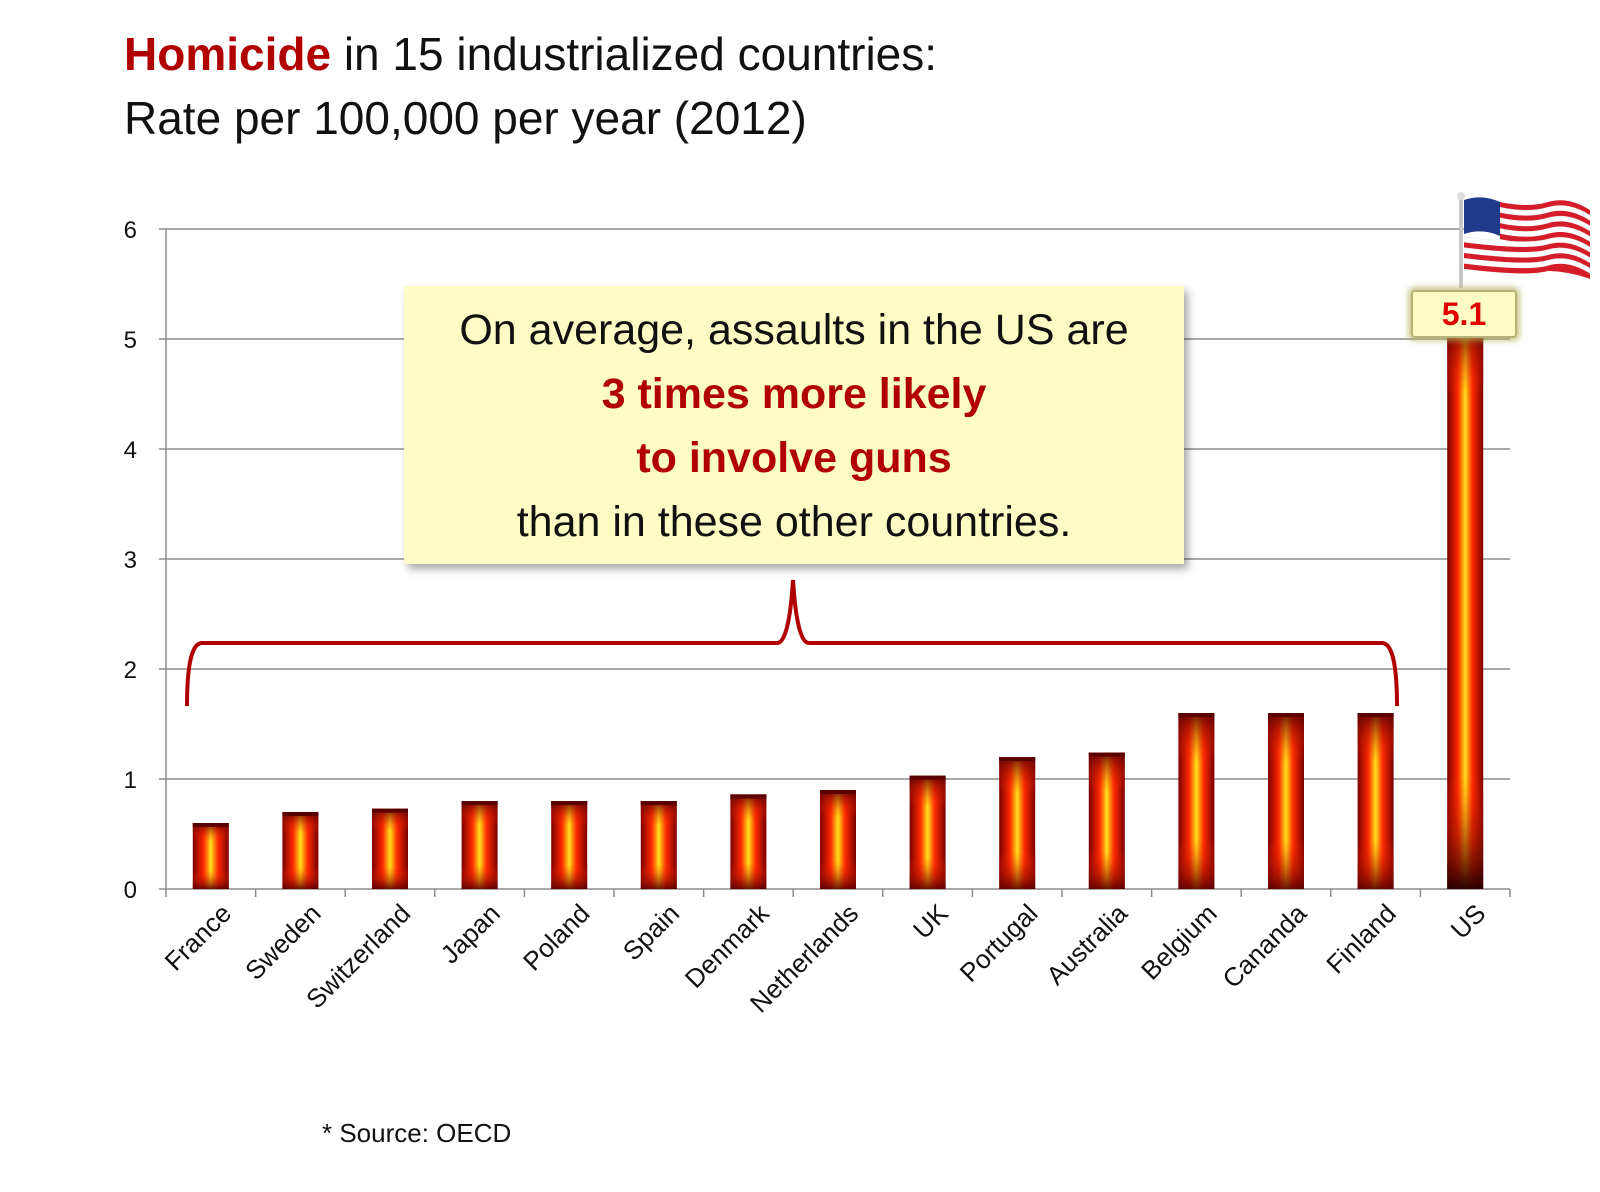 The height and width of the screenshot is (1192, 1600). What do you see at coordinates (634, 54) in the screenshot?
I see `title-rest: in 15 industrialized countries:` at bounding box center [634, 54].